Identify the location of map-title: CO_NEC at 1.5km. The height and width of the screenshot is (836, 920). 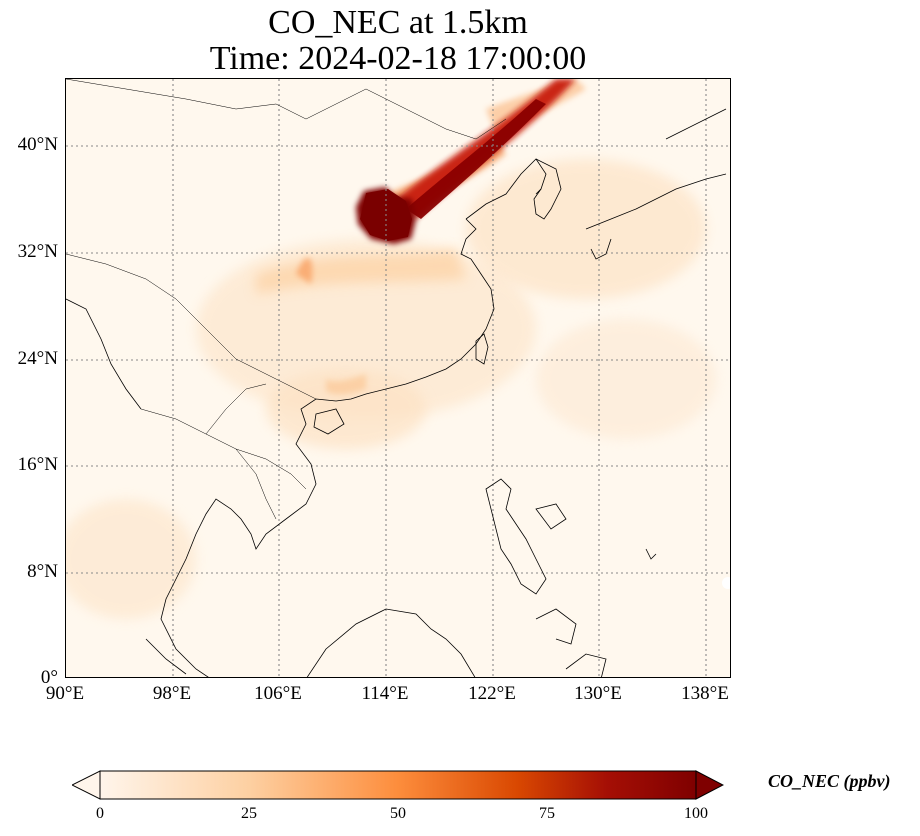
(398, 22).